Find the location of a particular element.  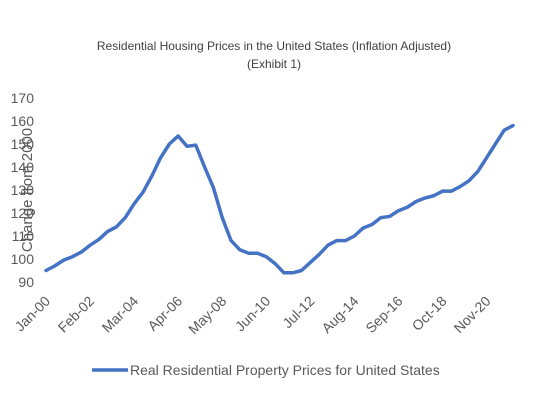

x-tick-label: Feb-02 is located at coordinates (75, 314).